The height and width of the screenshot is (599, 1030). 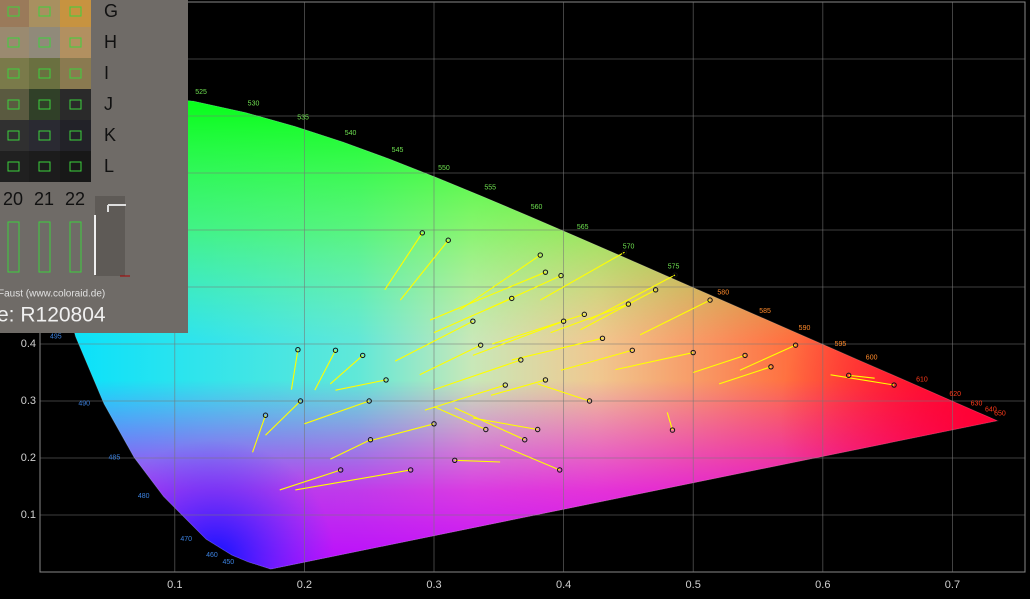 What do you see at coordinates (52, 294) in the screenshot?
I see `inset-credit: Faust (www.coloraid.de)` at bounding box center [52, 294].